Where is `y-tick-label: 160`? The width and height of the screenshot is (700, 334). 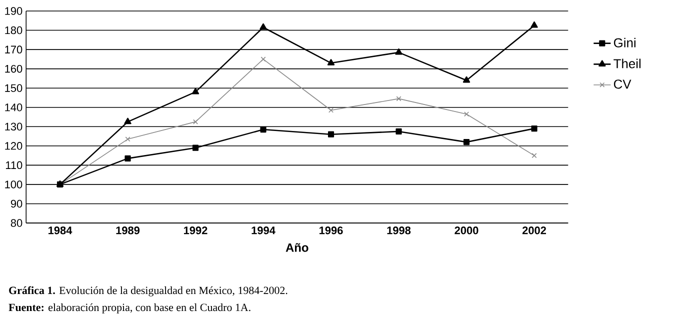 y-tick-label: 160 is located at coordinates (13, 68).